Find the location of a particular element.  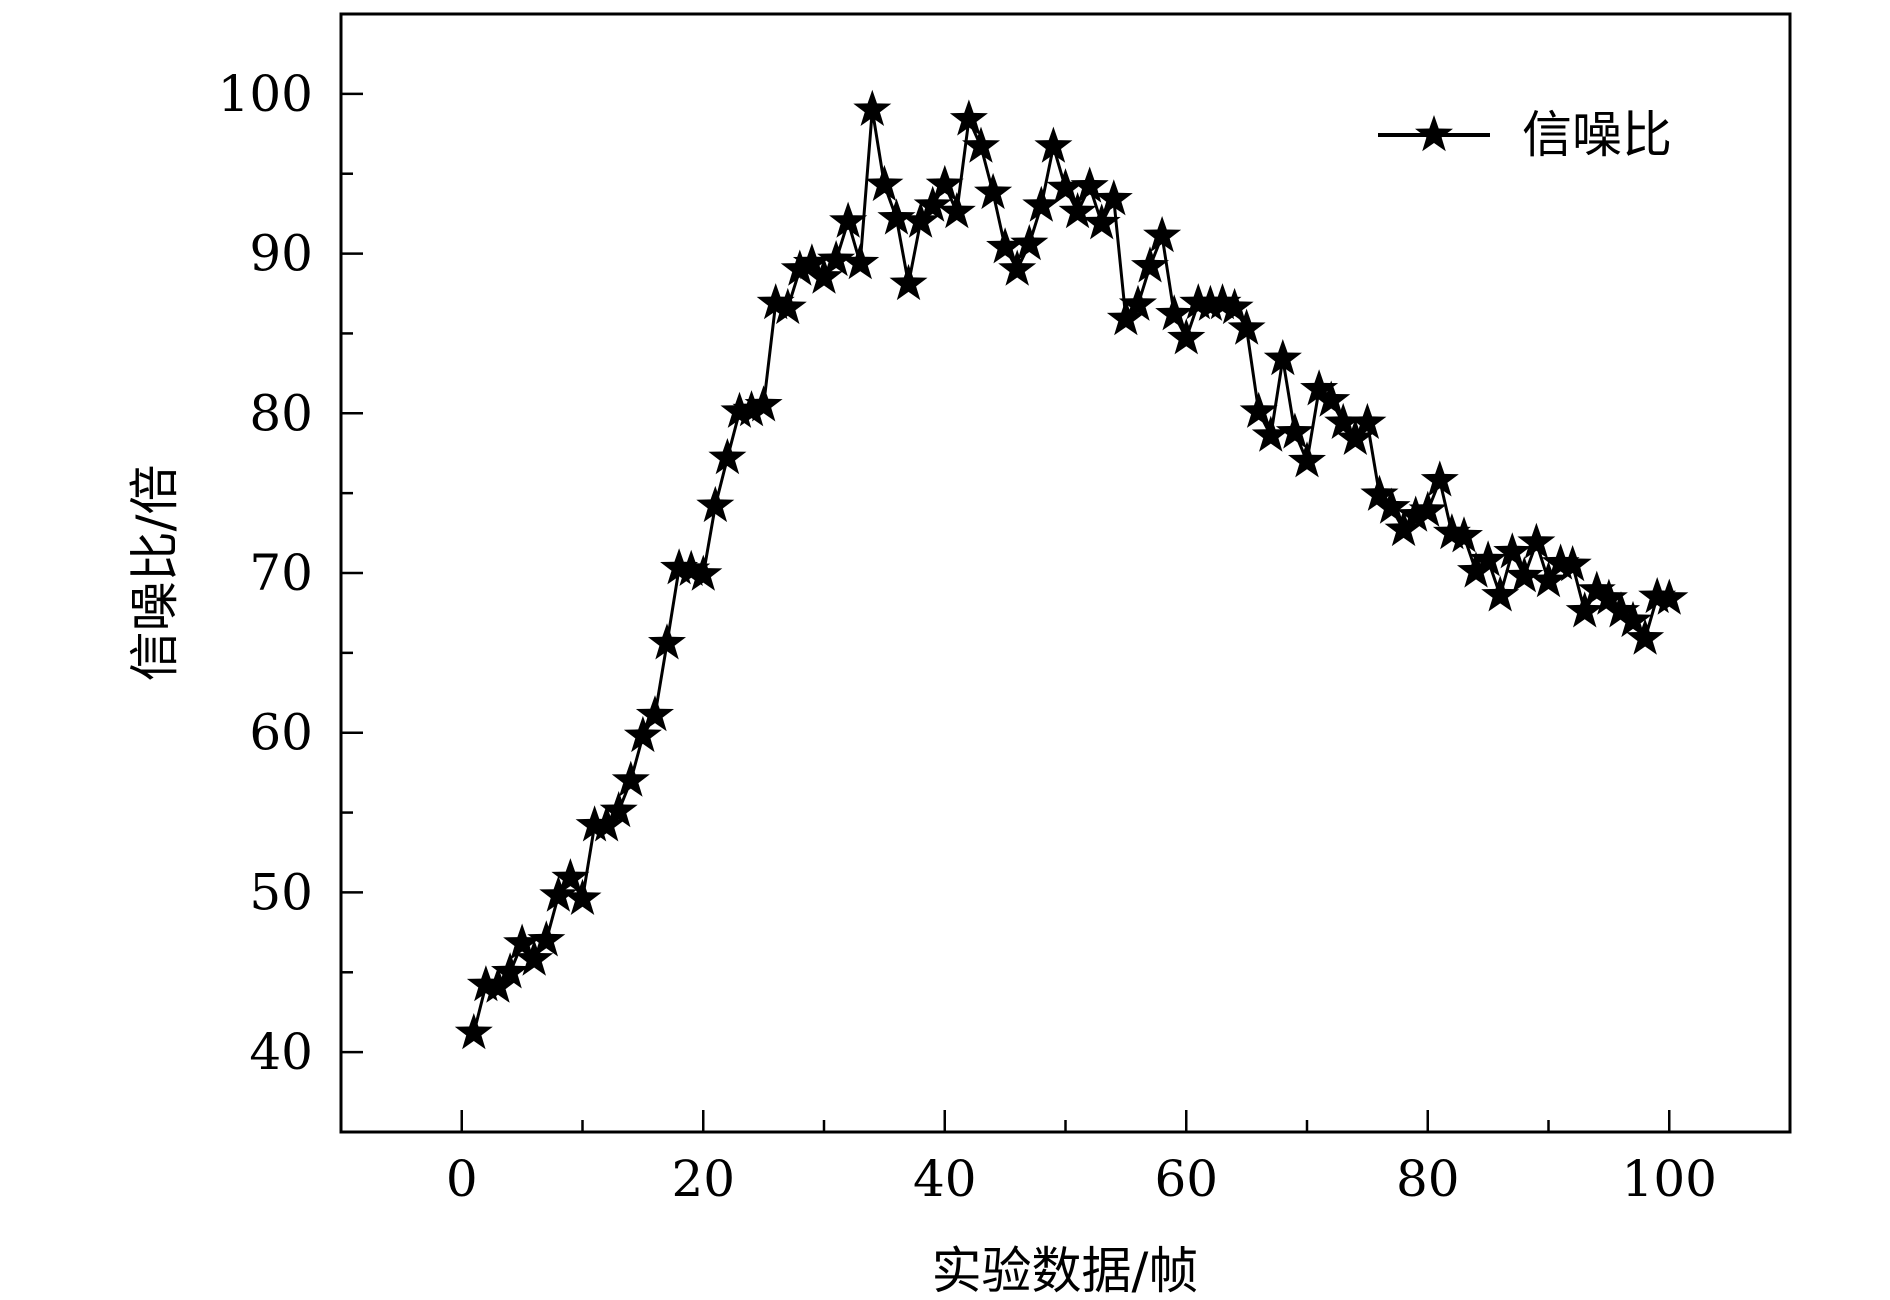

x-axis: 0 20 40 60 80 100 is located at coordinates (1081, 1159).